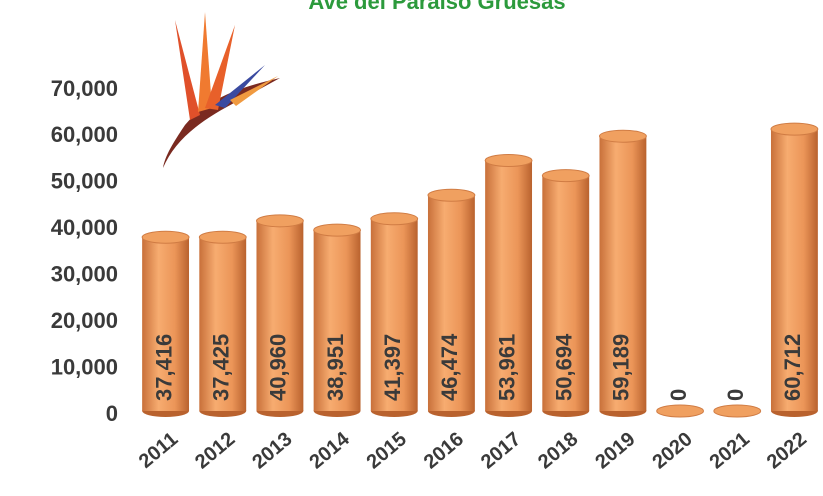 Image resolution: width=823 pixels, height=496 pixels. I want to click on value-label: 50,694, so click(564, 367).